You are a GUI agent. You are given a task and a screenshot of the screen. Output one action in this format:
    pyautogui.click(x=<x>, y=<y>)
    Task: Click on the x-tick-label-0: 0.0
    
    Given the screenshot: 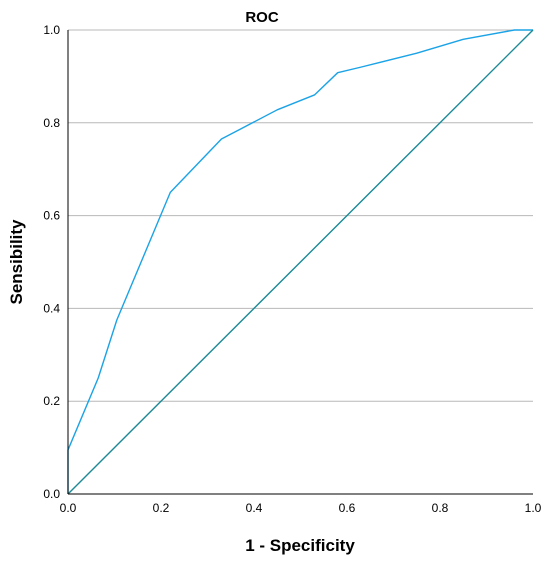 What is the action you would take?
    pyautogui.click(x=68, y=508)
    